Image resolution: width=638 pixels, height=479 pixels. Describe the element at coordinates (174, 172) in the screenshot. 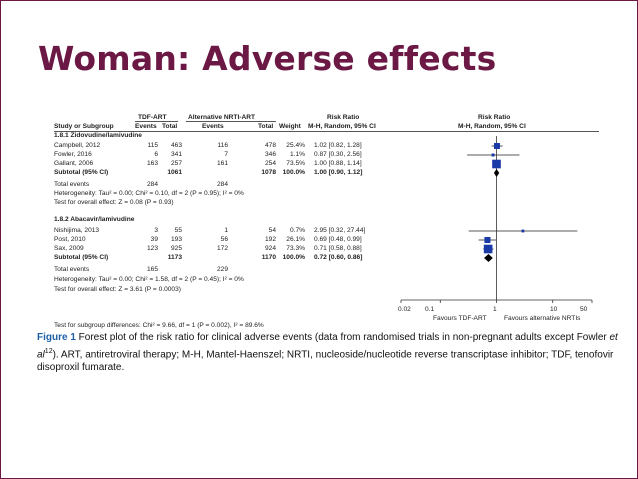

I see `subtotal-total1: 1061` at that location.